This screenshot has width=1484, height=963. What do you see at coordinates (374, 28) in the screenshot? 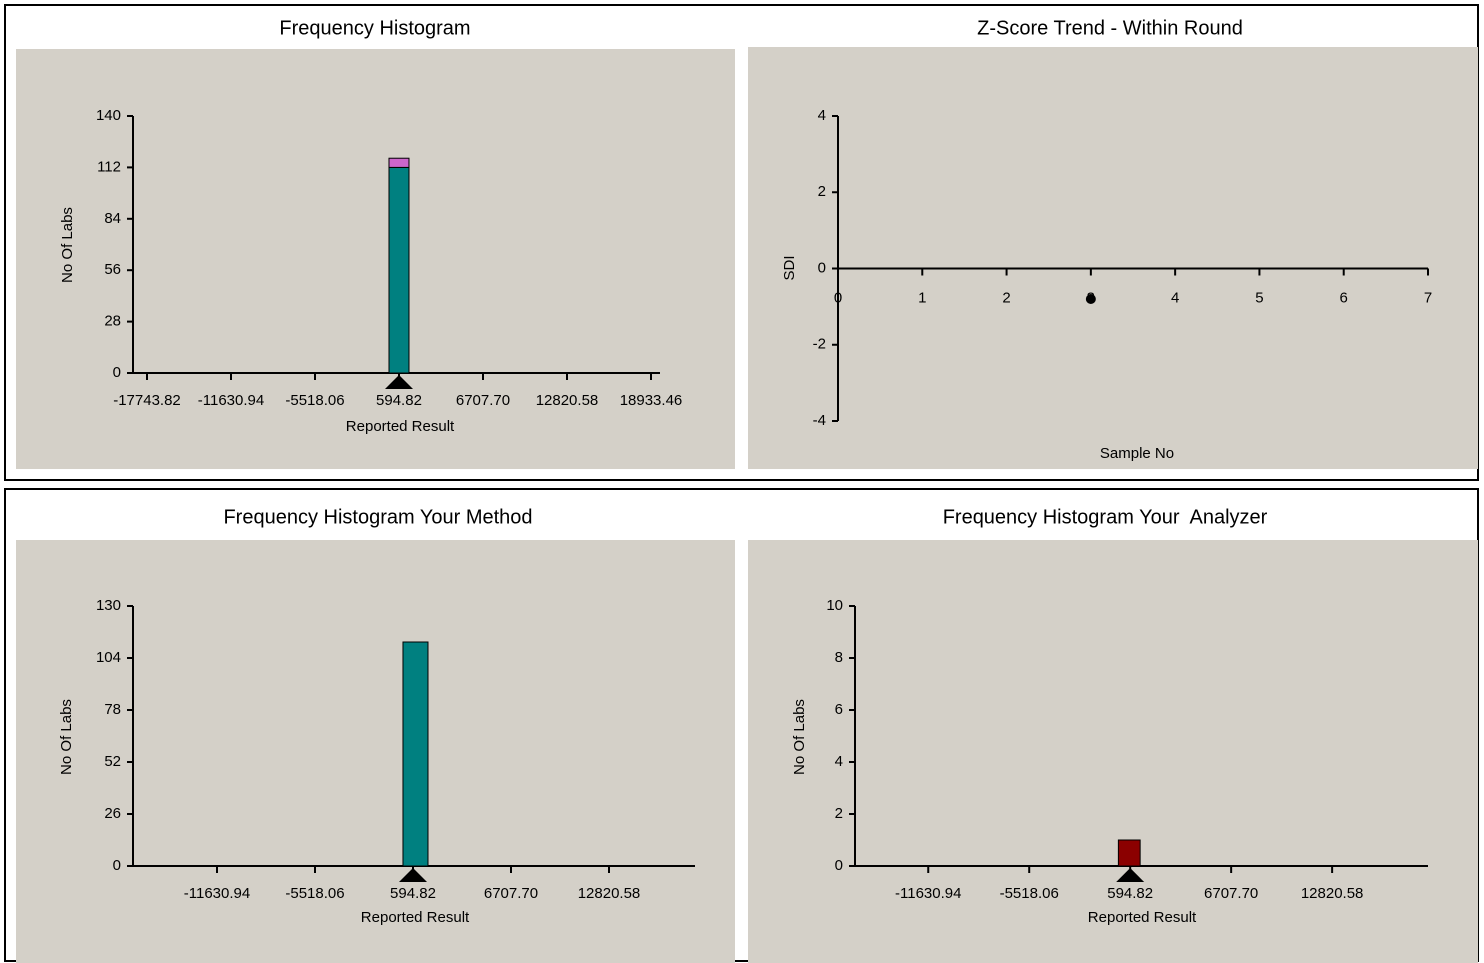
I see `chart-title: Frequency Histogram` at bounding box center [374, 28].